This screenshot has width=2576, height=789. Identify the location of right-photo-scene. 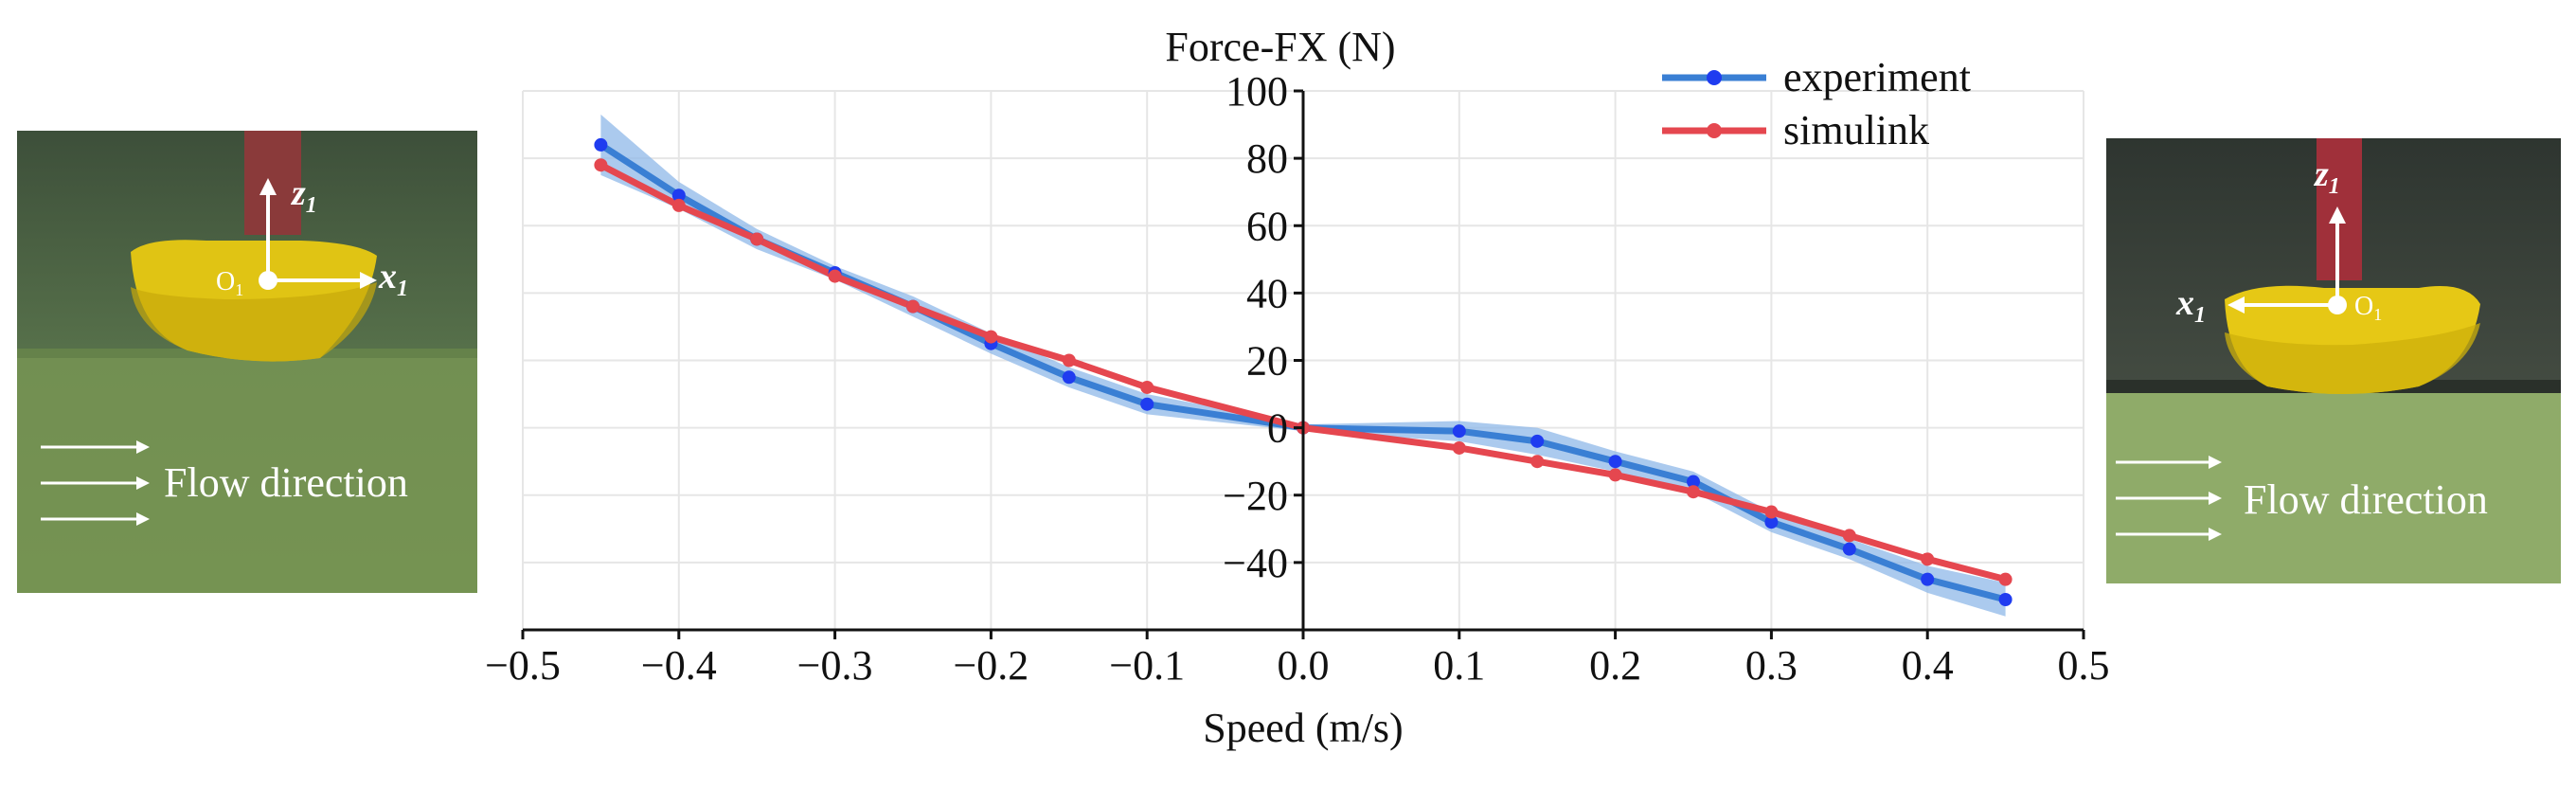
(2333, 360).